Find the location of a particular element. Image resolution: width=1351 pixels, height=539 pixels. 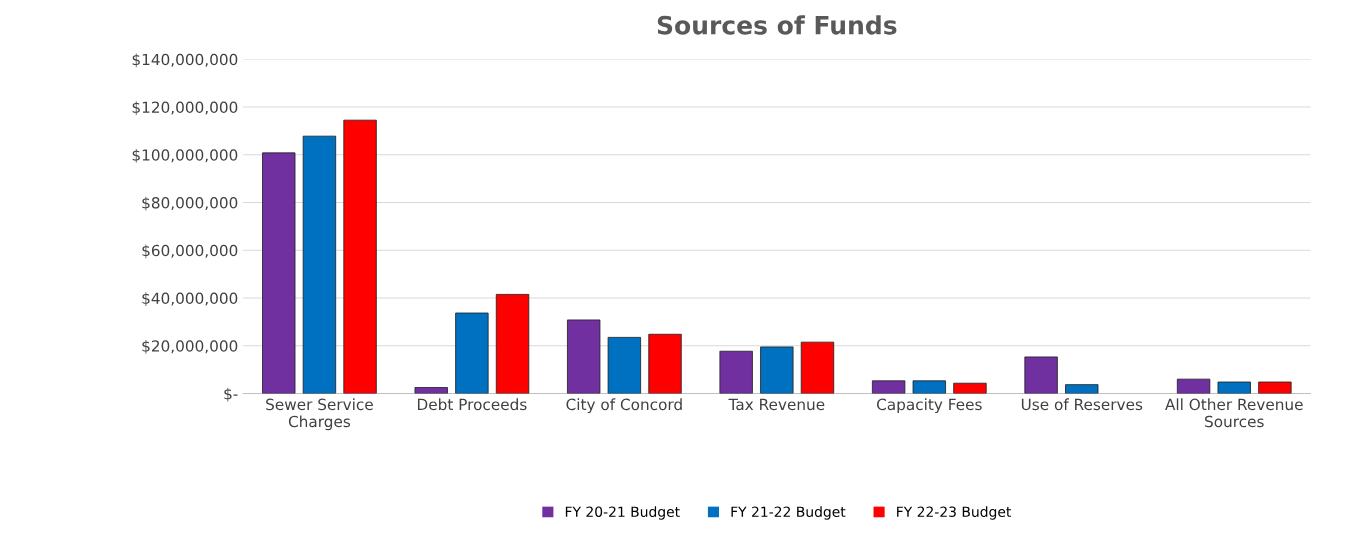

legend-label: FY 22-23 Budget is located at coordinates (954, 513).